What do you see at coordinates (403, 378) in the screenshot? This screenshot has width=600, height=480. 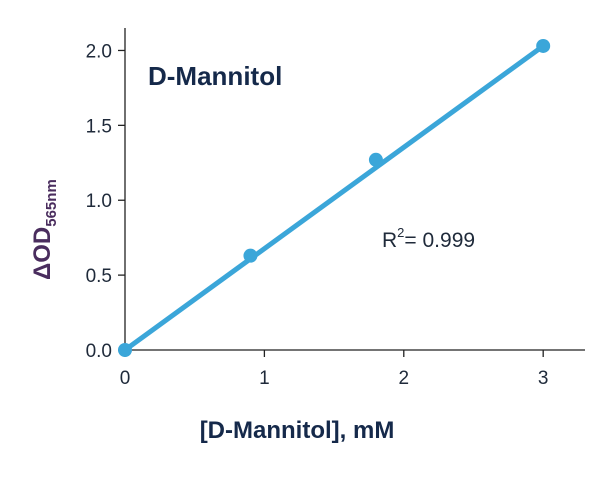 I see `x-tick-label: 2` at bounding box center [403, 378].